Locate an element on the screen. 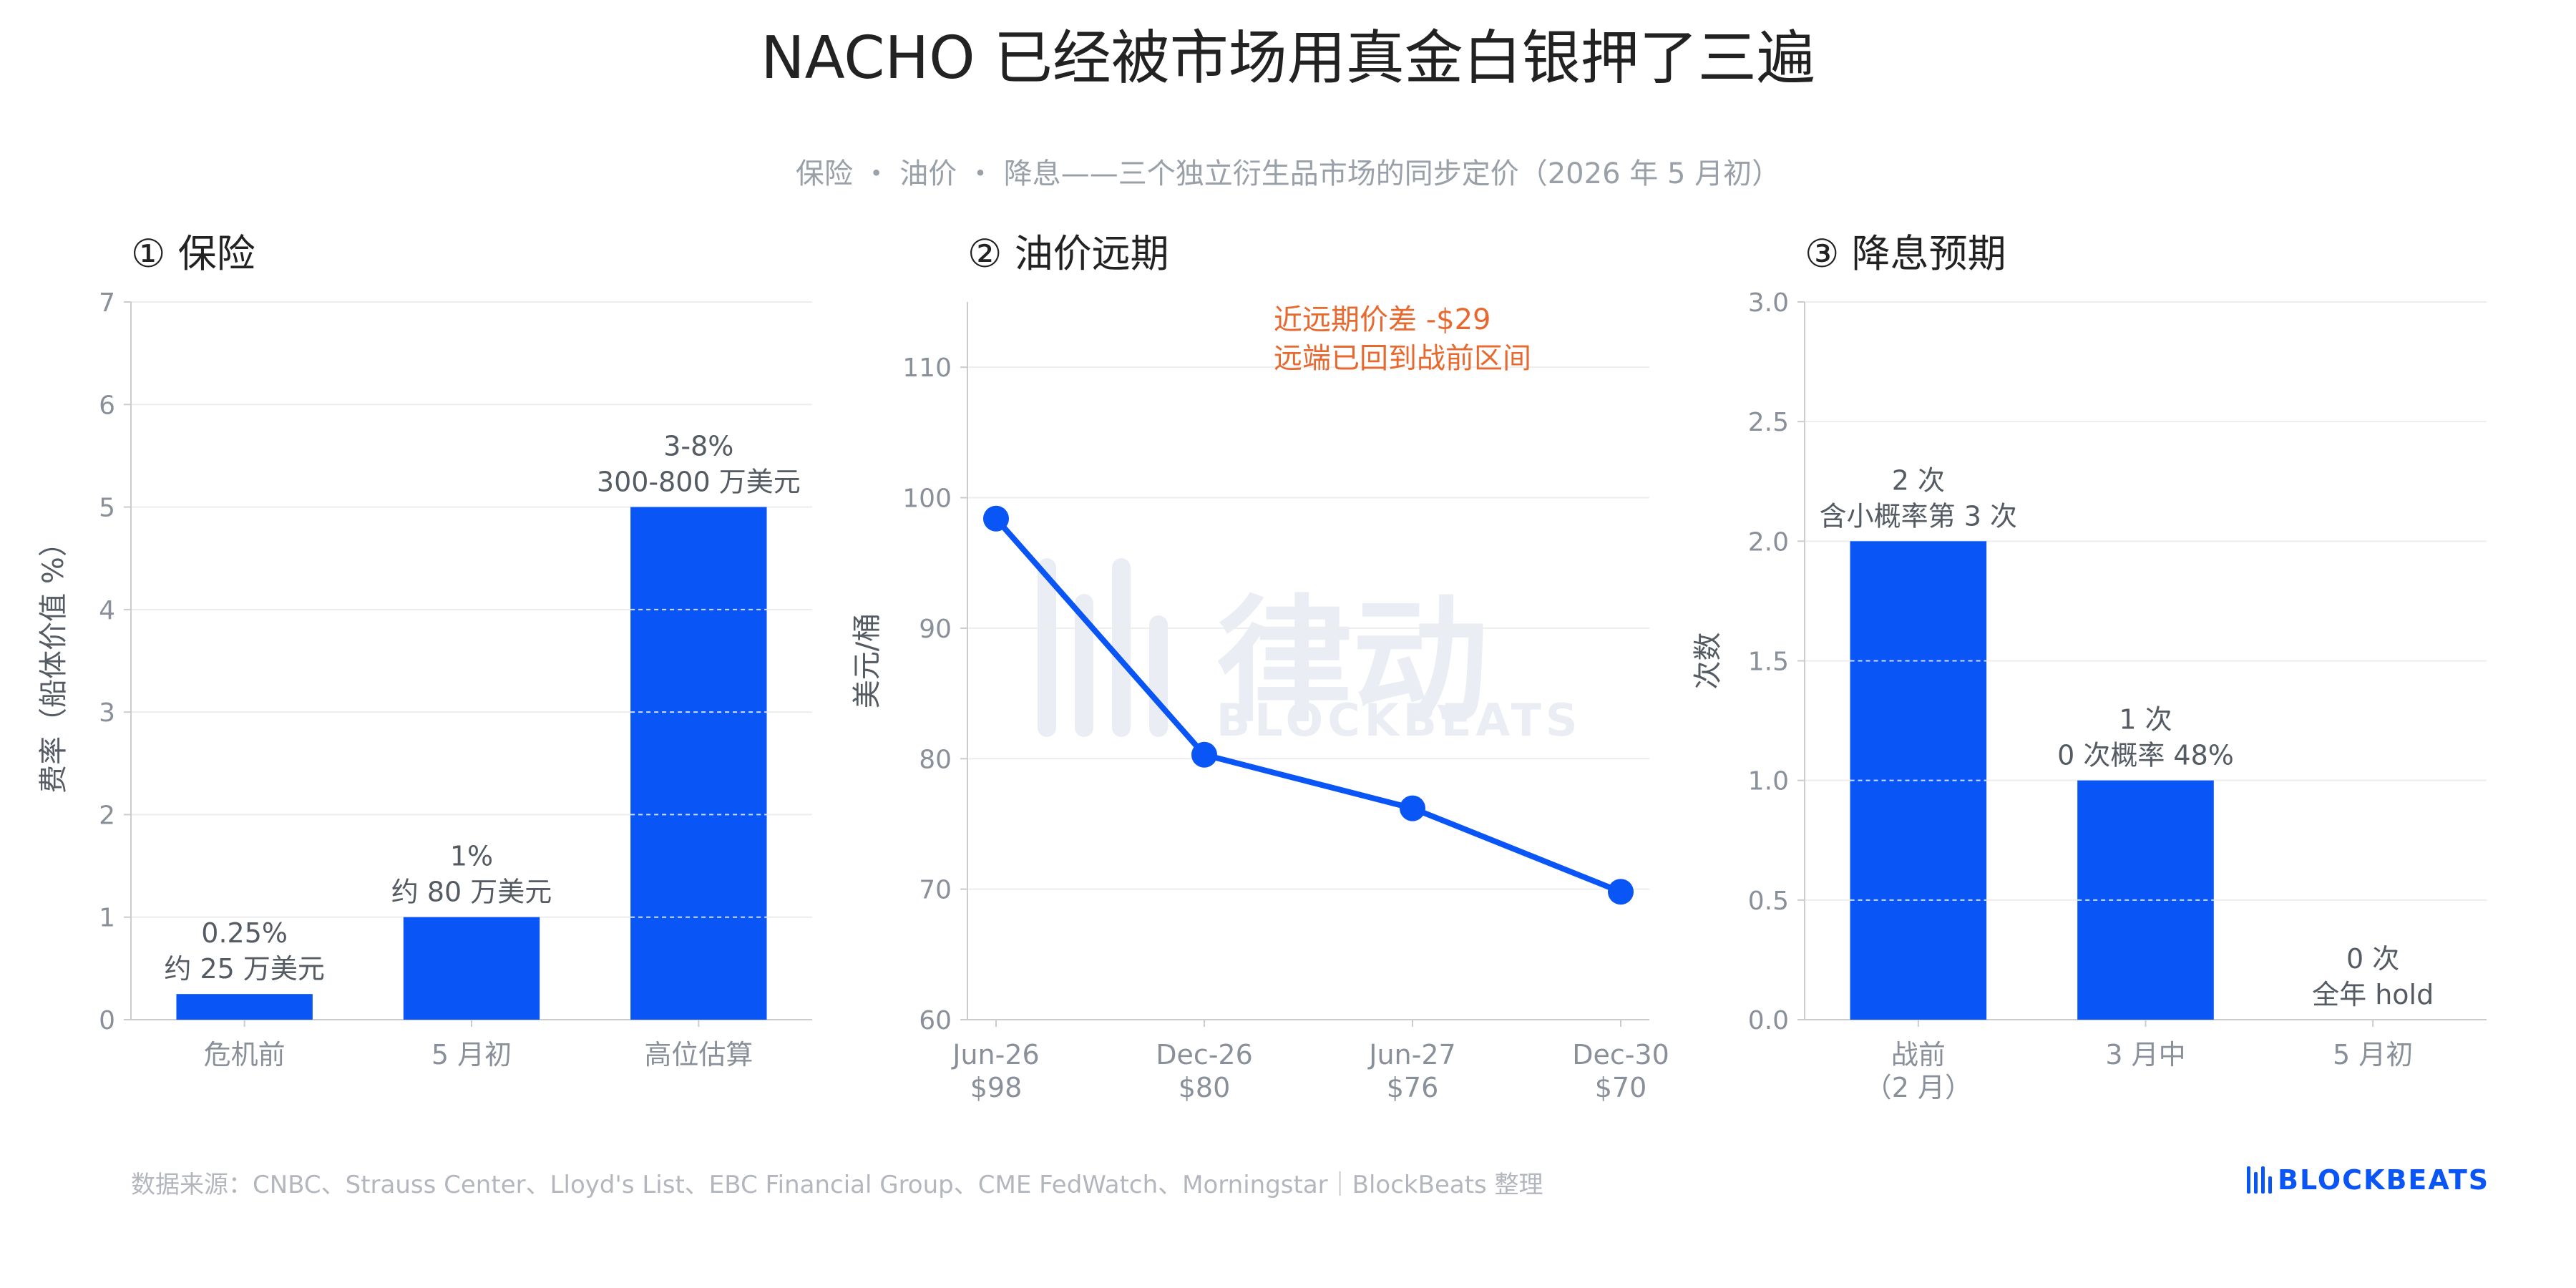 This screenshot has height=1288, width=2576. y-tick-label: 1 is located at coordinates (107, 918).